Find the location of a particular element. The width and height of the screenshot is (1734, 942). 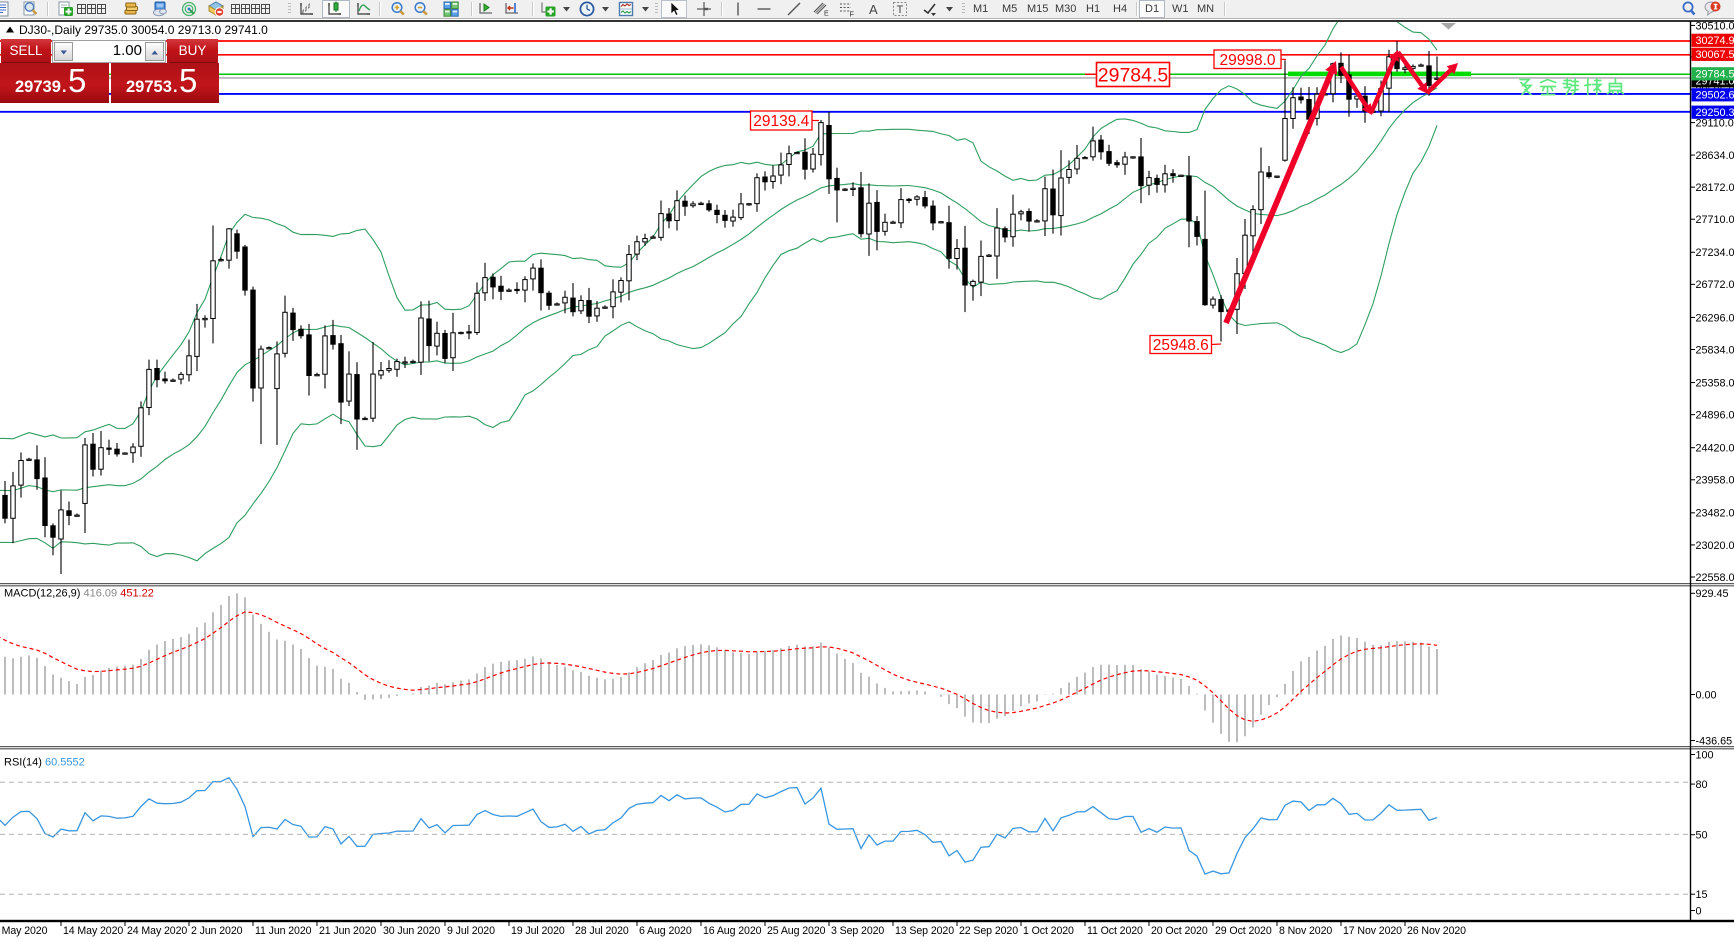

svg-text: 8 Nov 2020 is located at coordinates (1305, 931).